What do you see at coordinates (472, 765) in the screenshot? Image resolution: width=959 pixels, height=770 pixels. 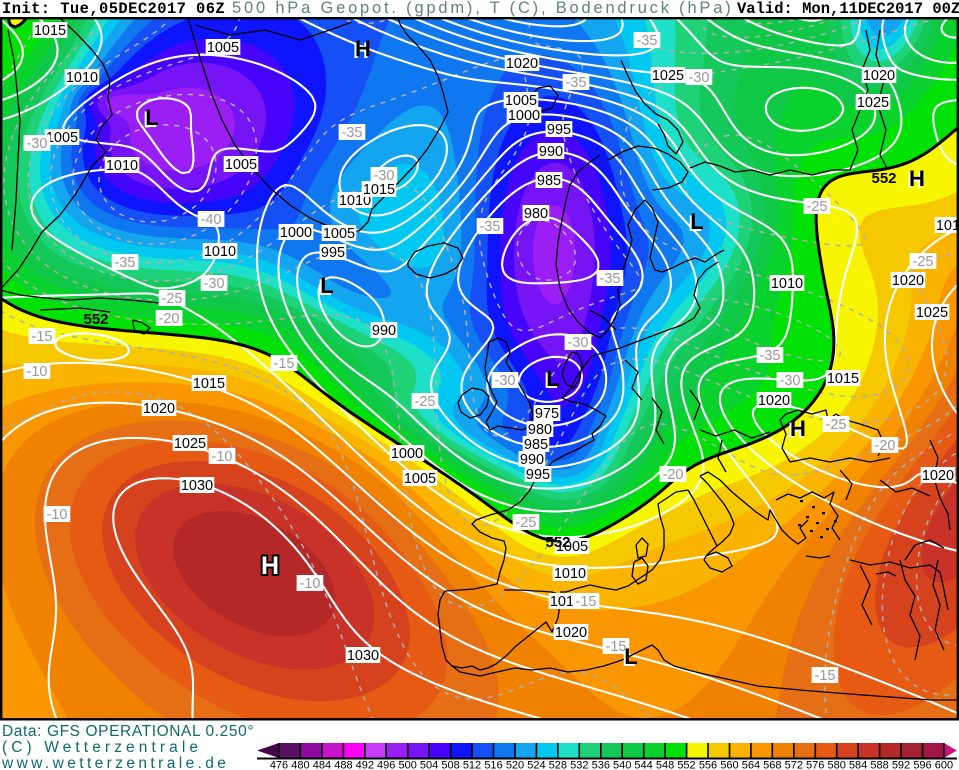 I see `svg-text: 512` at bounding box center [472, 765].